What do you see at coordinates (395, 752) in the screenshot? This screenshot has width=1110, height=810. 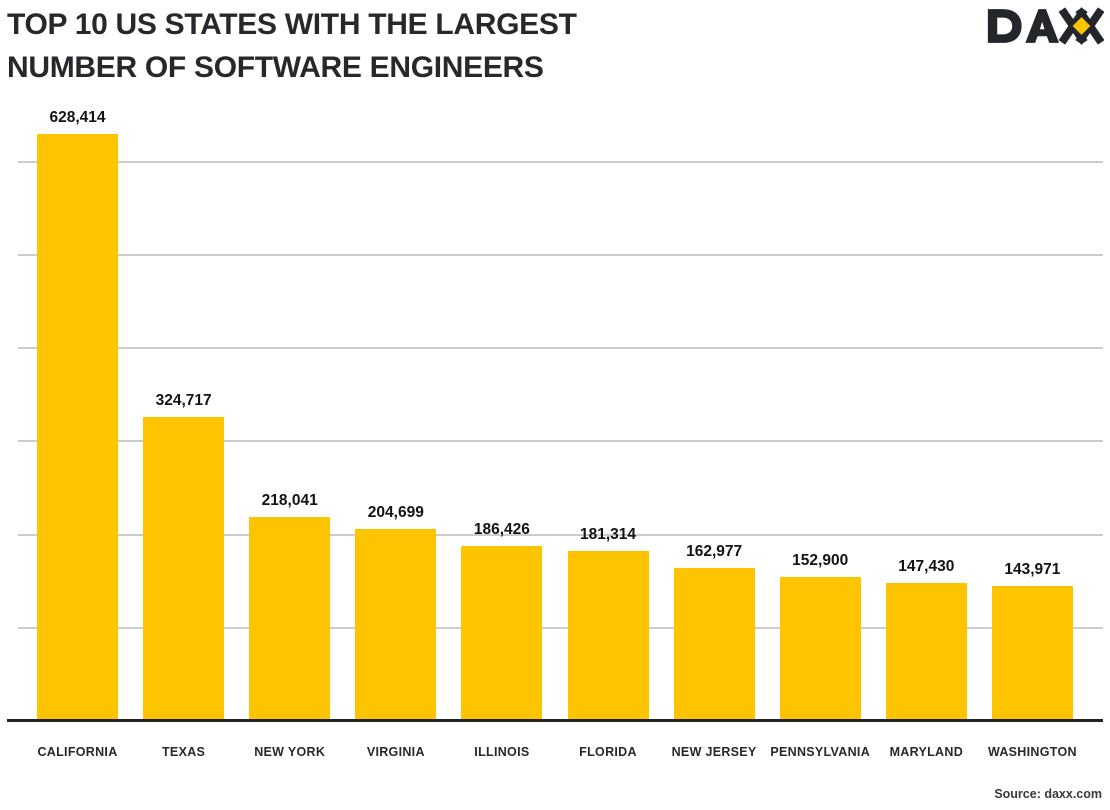 I see `bar-category-label: VIRGINIA` at bounding box center [395, 752].